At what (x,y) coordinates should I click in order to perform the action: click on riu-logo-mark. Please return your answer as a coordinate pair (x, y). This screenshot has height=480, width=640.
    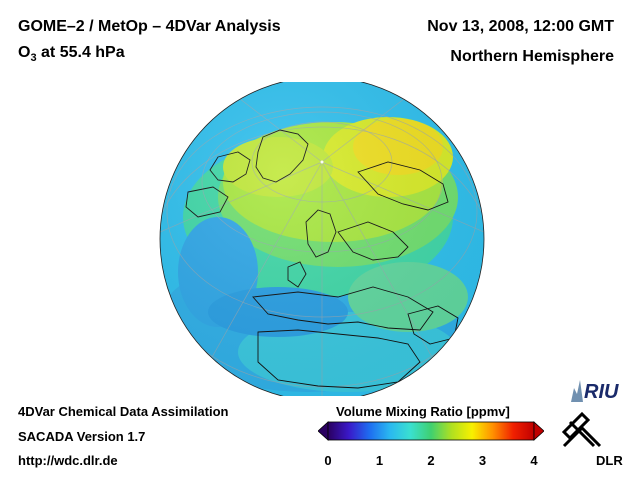
    Looking at the image, I should click on (577, 391).